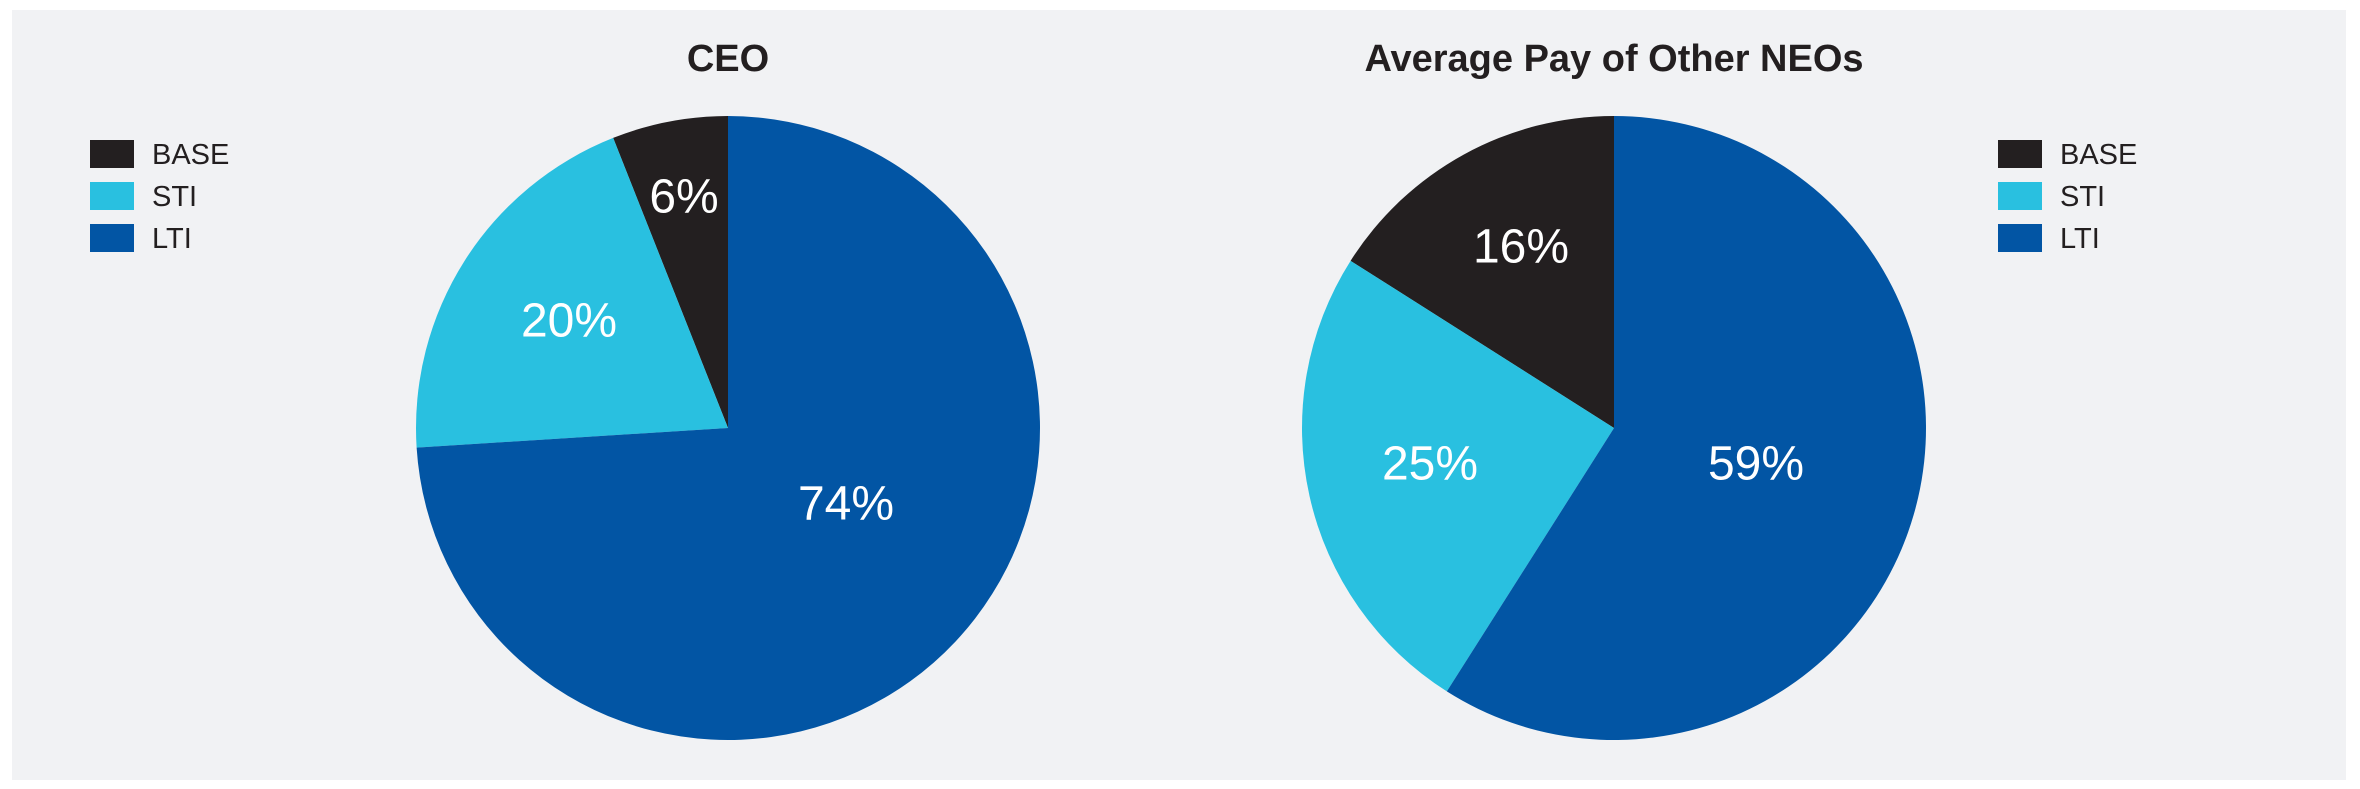  I want to click on slice-label-lti: 59%, so click(1756, 464).